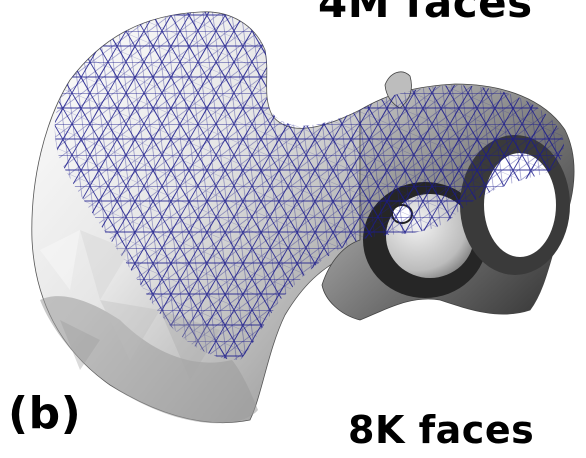 The width and height of the screenshot is (586, 458). I want to click on top-caption: 4M faces, so click(425, 13).